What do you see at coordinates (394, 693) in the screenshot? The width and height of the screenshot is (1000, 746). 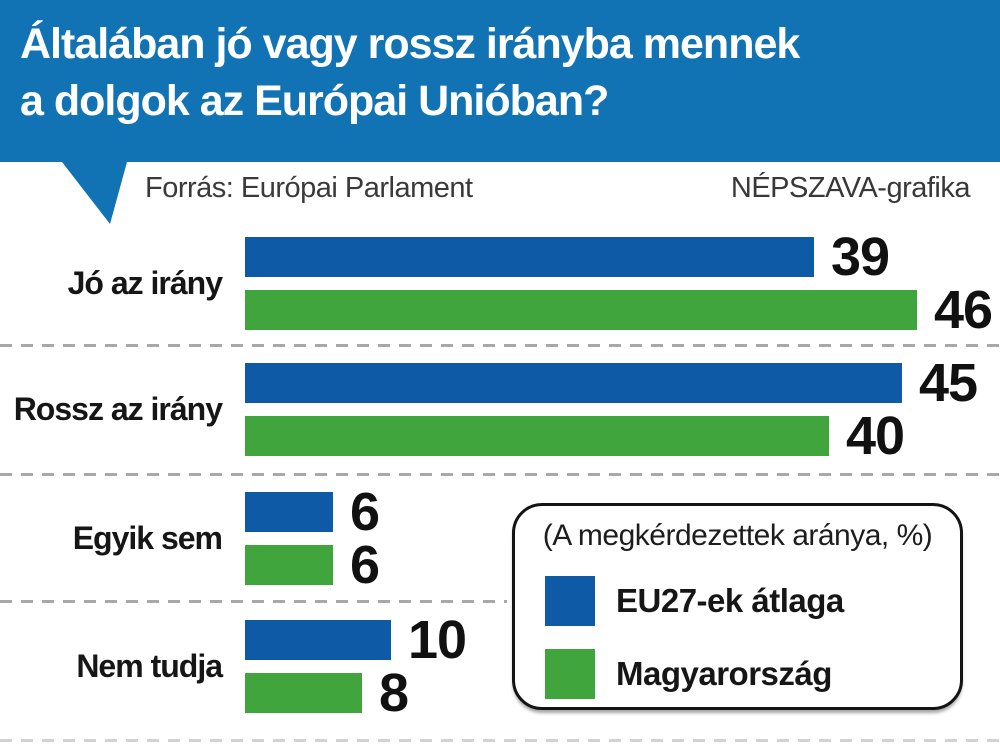 I see `bar-value: 8` at bounding box center [394, 693].